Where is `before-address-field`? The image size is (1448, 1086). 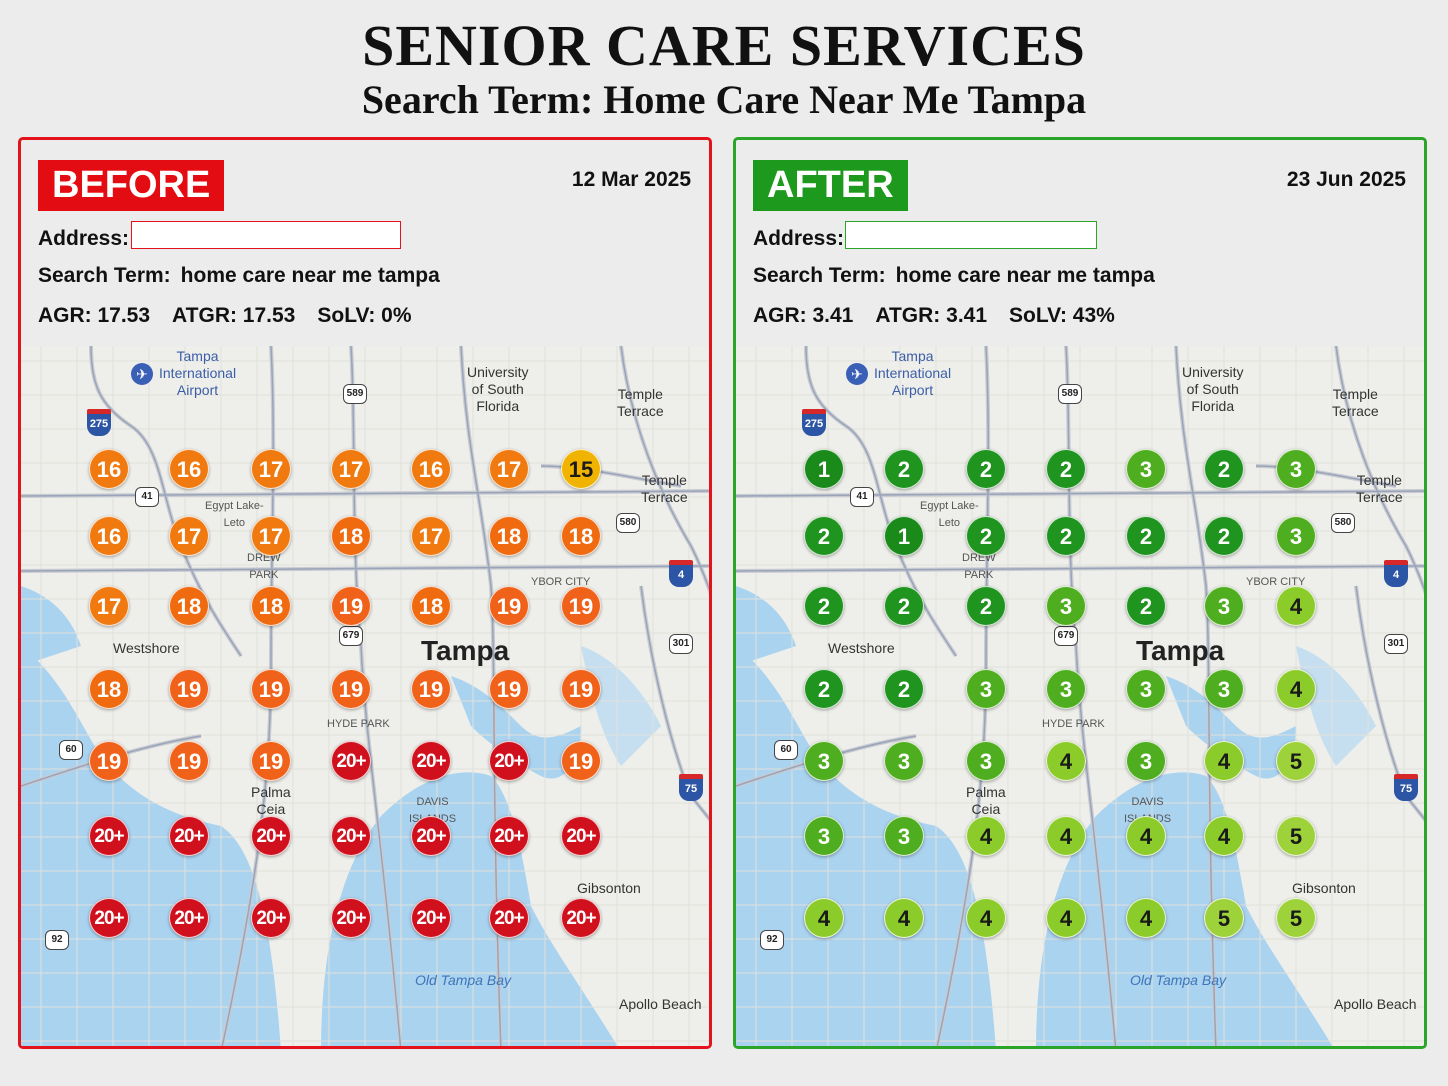
before-address-field is located at coordinates (266, 235).